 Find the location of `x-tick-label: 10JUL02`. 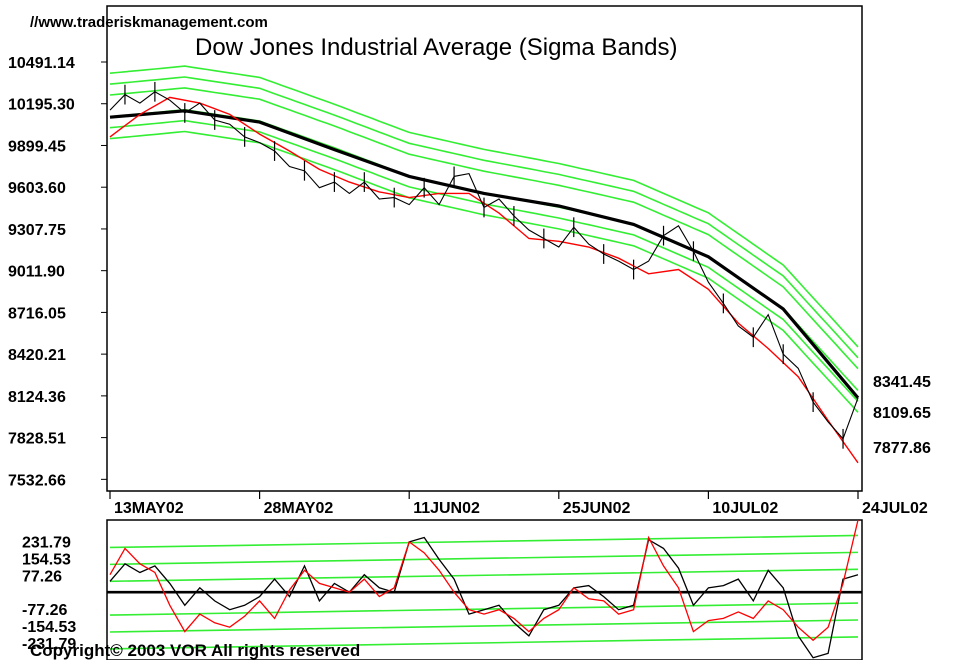

x-tick-label: 10JUL02 is located at coordinates (745, 508).